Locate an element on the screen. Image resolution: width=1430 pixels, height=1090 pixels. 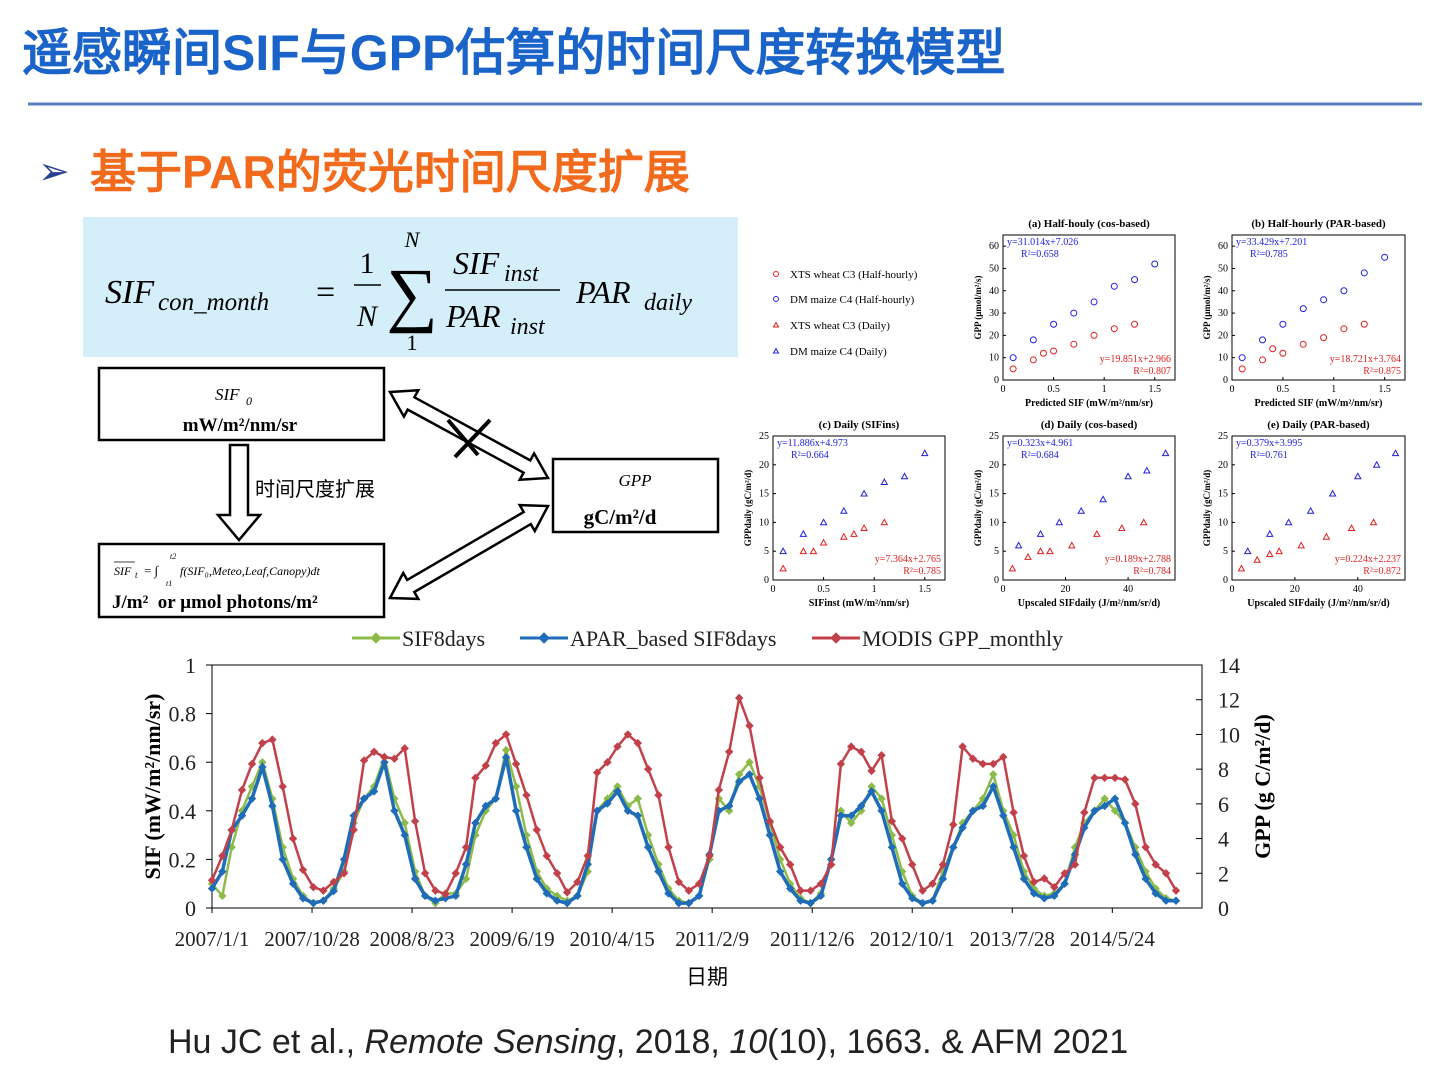
x-tick-label: 40 is located at coordinates (1358, 589).